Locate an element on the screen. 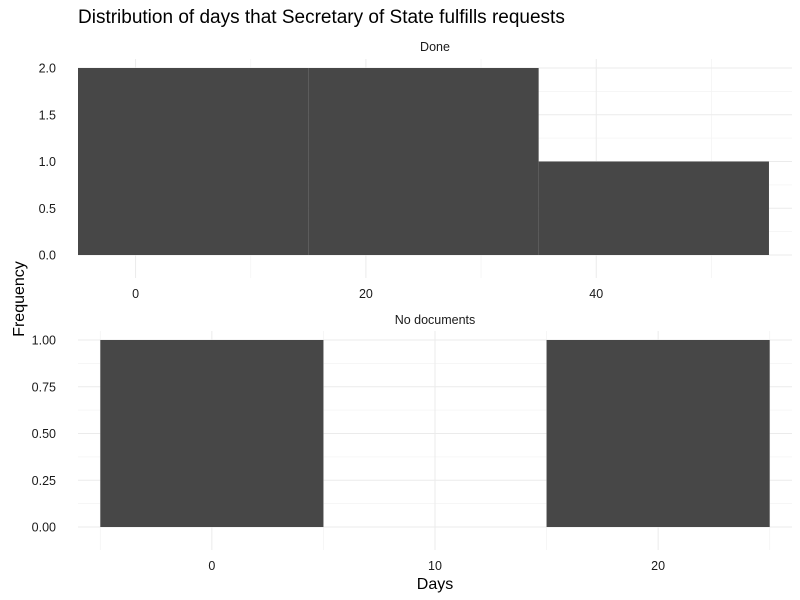 This screenshot has width=800, height=600. panel-no-documents-x-ticks: 0 10 20 is located at coordinates (436, 566).